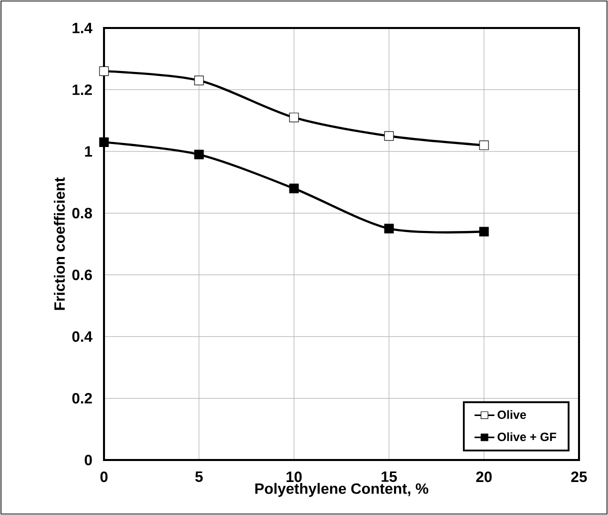 The width and height of the screenshot is (608, 515). Describe the element at coordinates (527, 437) in the screenshot. I see `legend-label: Olive + GF` at that location.